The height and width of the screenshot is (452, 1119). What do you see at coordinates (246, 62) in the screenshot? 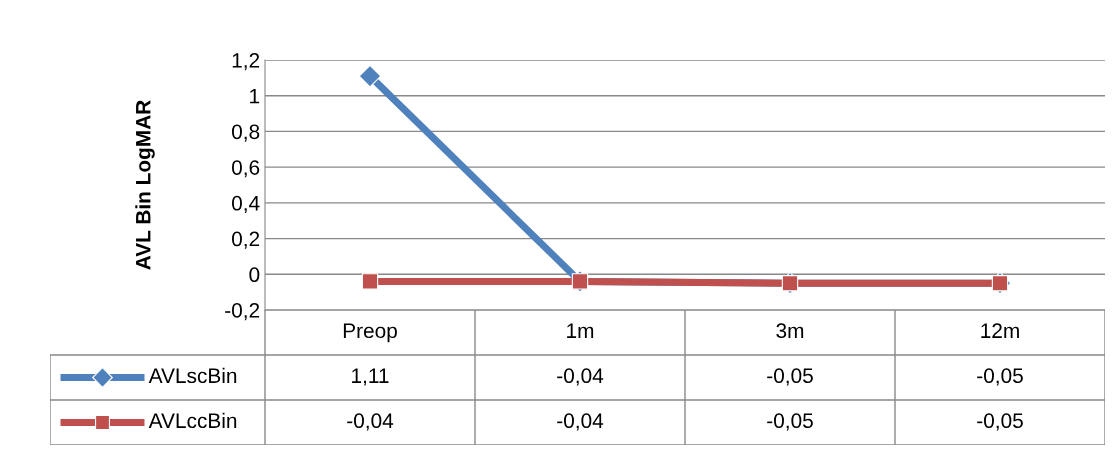
I see `y-tick-label: 1,2` at bounding box center [246, 62].